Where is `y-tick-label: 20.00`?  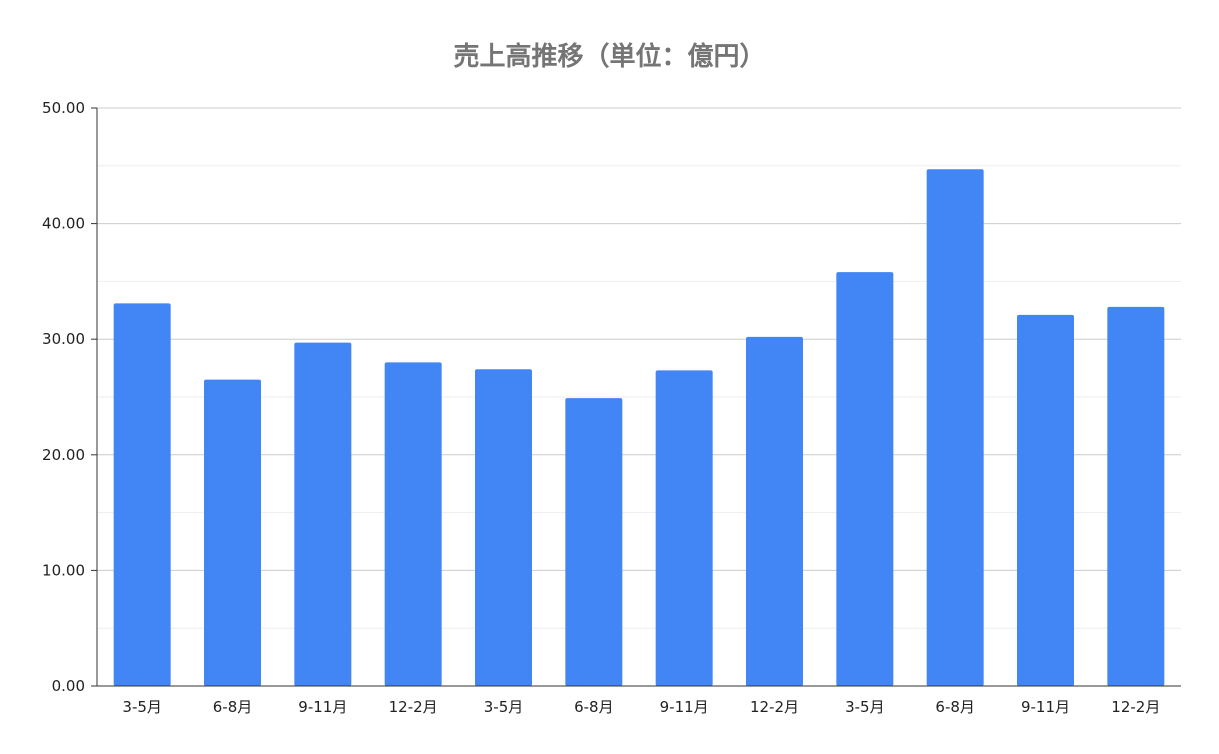 y-tick-label: 20.00 is located at coordinates (63, 455).